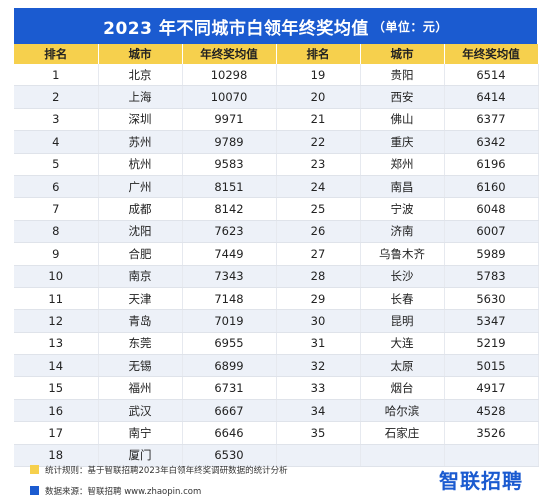  What do you see at coordinates (402, 456) in the screenshot?
I see `cell-city-right` at bounding box center [402, 456].